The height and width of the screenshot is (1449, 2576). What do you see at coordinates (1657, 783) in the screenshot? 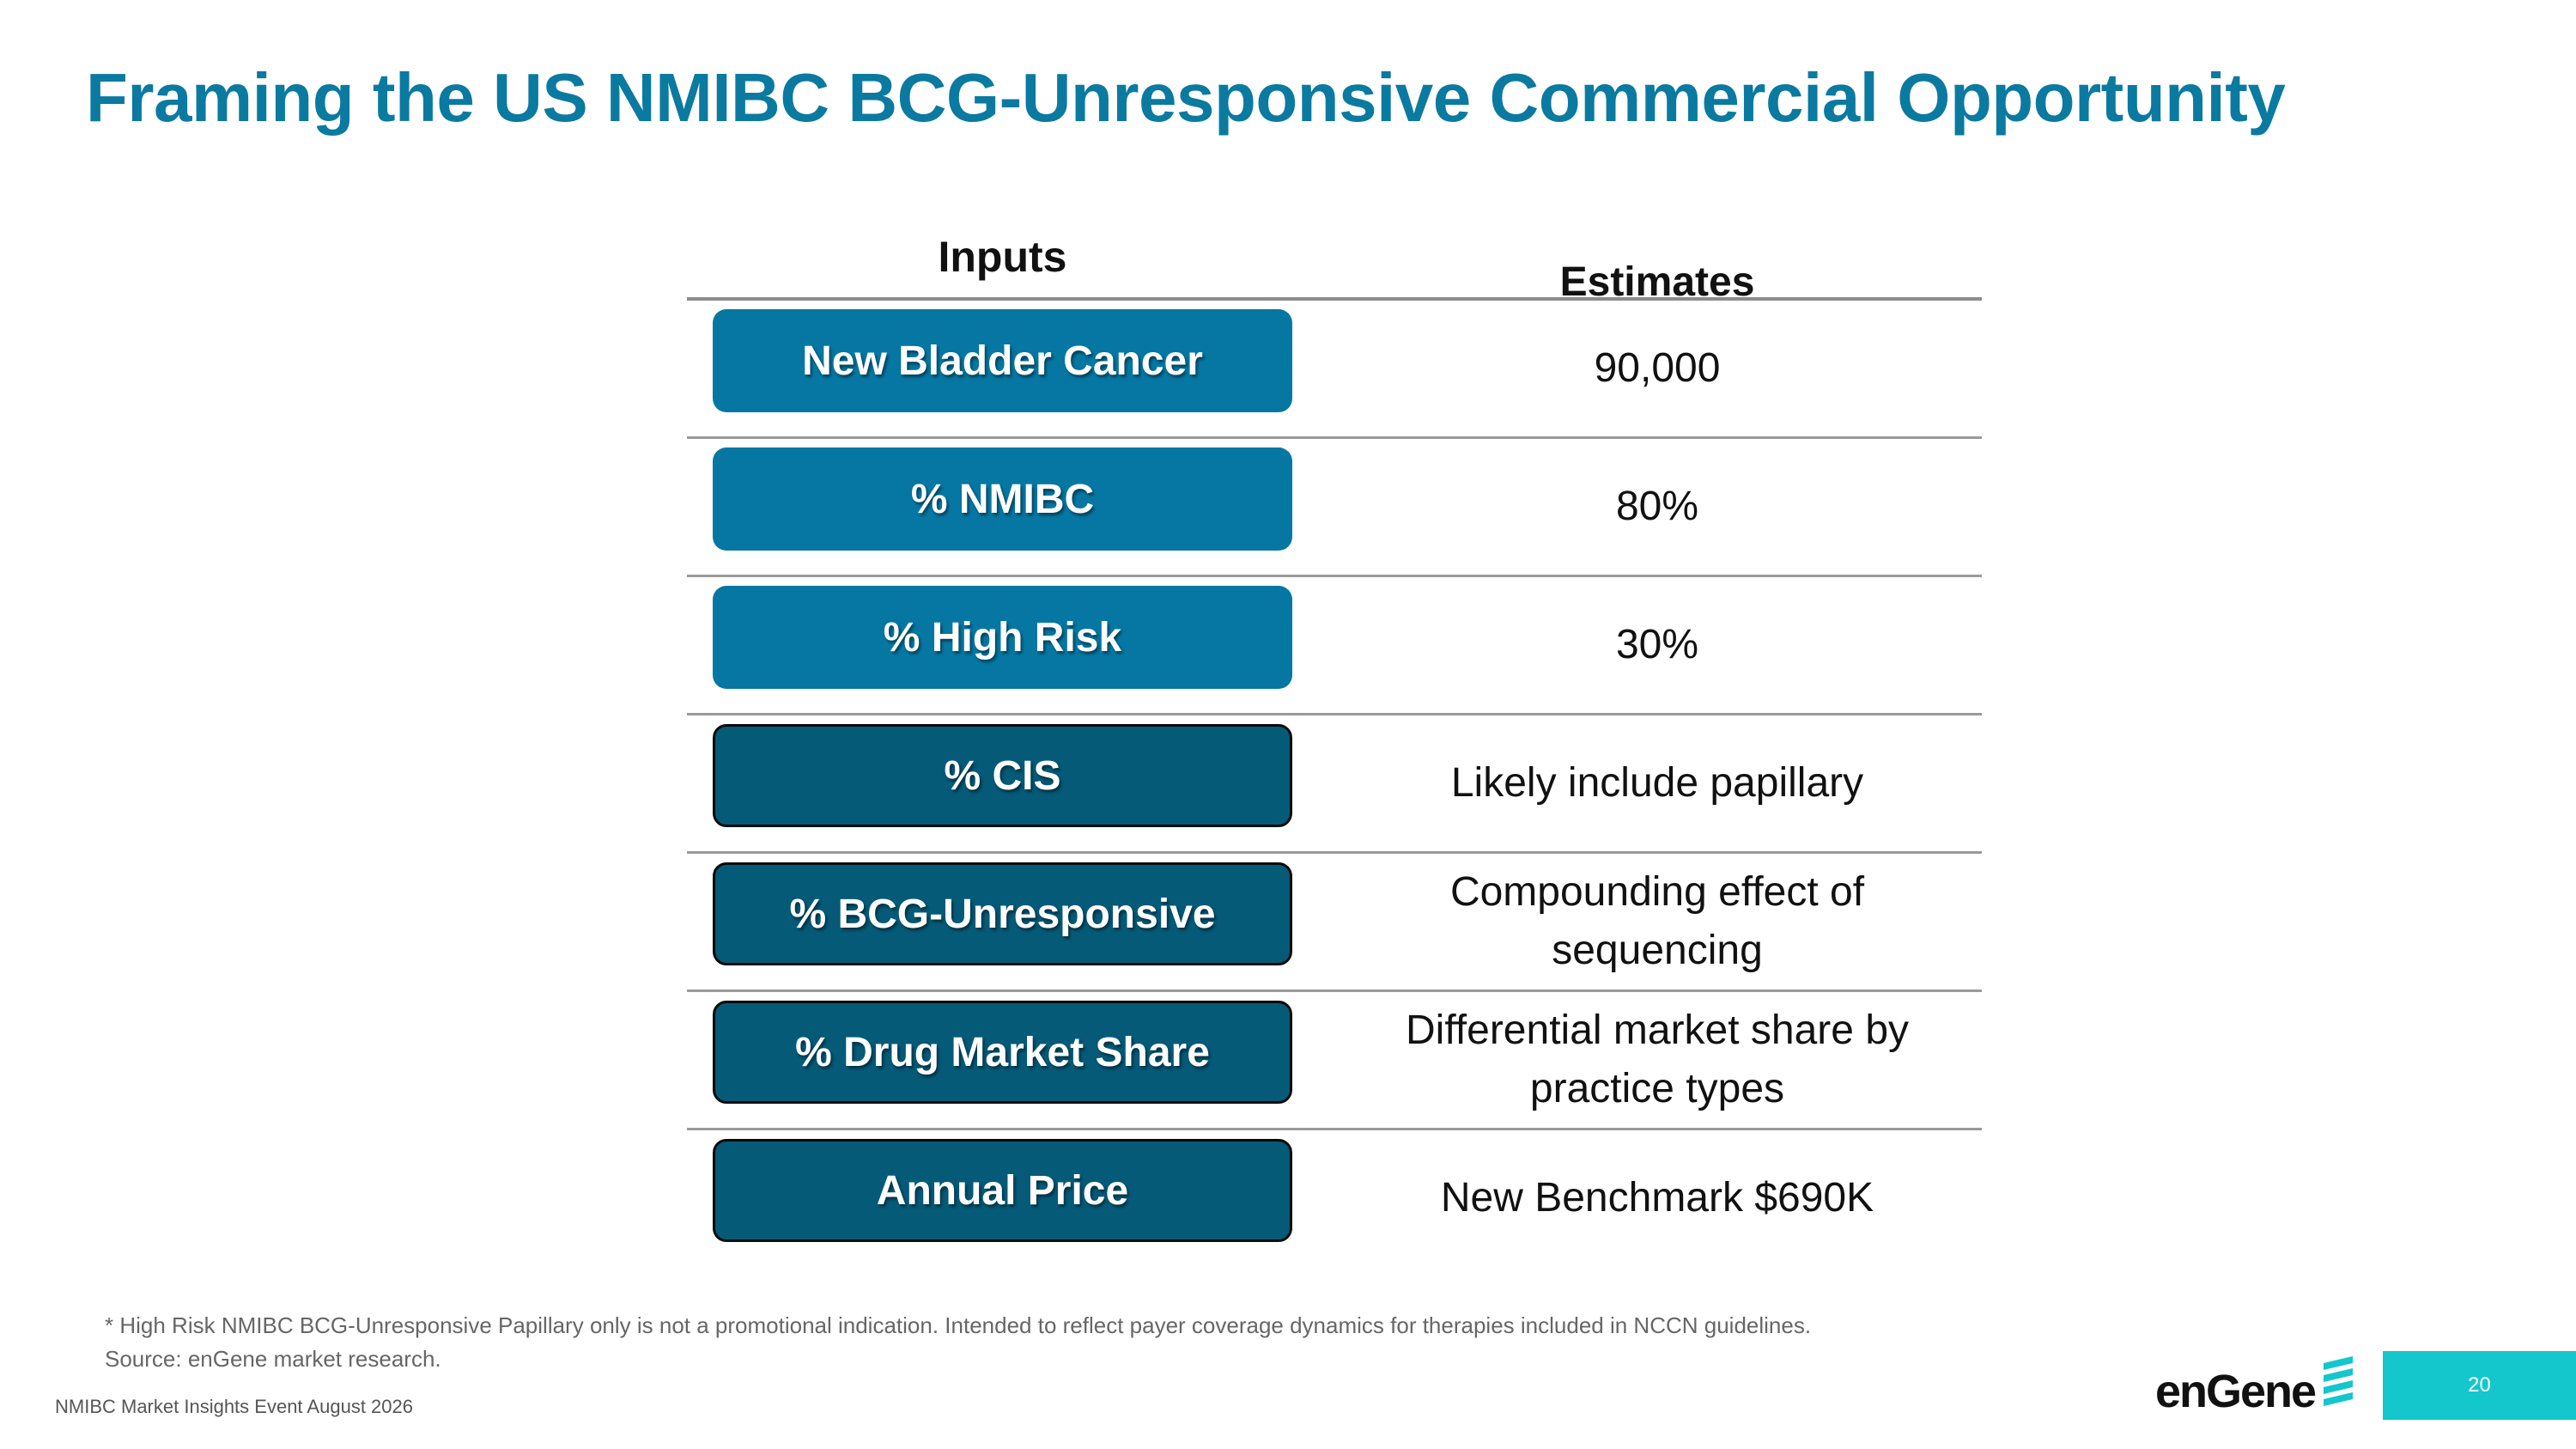
I see `estimate-value: Likely include papillary` at bounding box center [1657, 783].